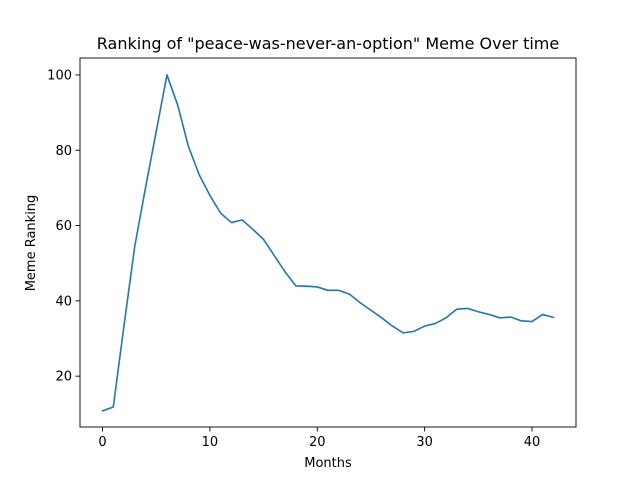 This screenshot has width=640, height=480. I want to click on x-tick-label-10: 10, so click(210, 442).